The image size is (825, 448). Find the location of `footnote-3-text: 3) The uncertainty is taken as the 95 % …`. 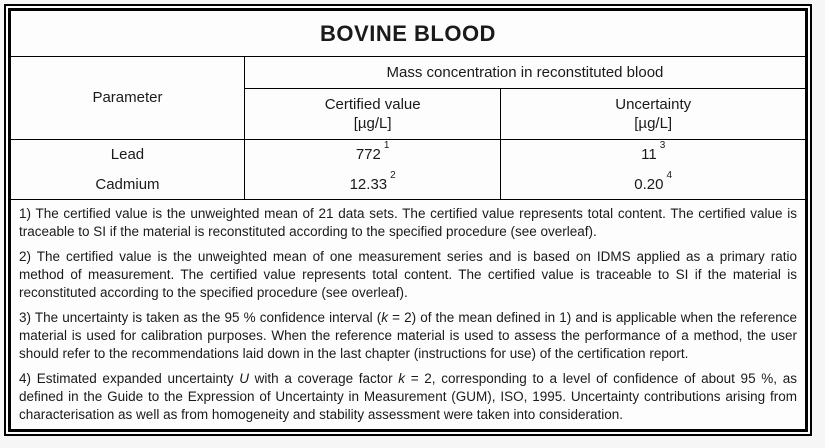

footnote-3-text: 3) The uncertainty is taken as the 95 % … is located at coordinates (200, 317).